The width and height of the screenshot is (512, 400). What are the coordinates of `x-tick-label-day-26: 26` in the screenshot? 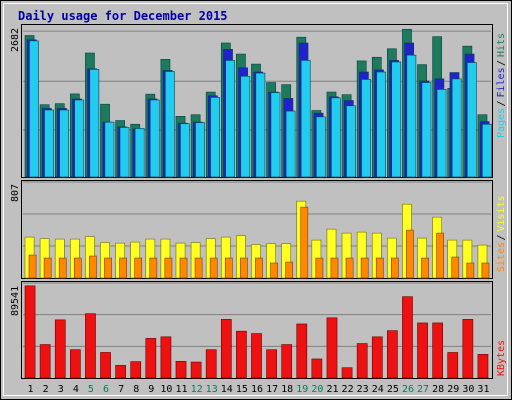 It's located at (408, 389).